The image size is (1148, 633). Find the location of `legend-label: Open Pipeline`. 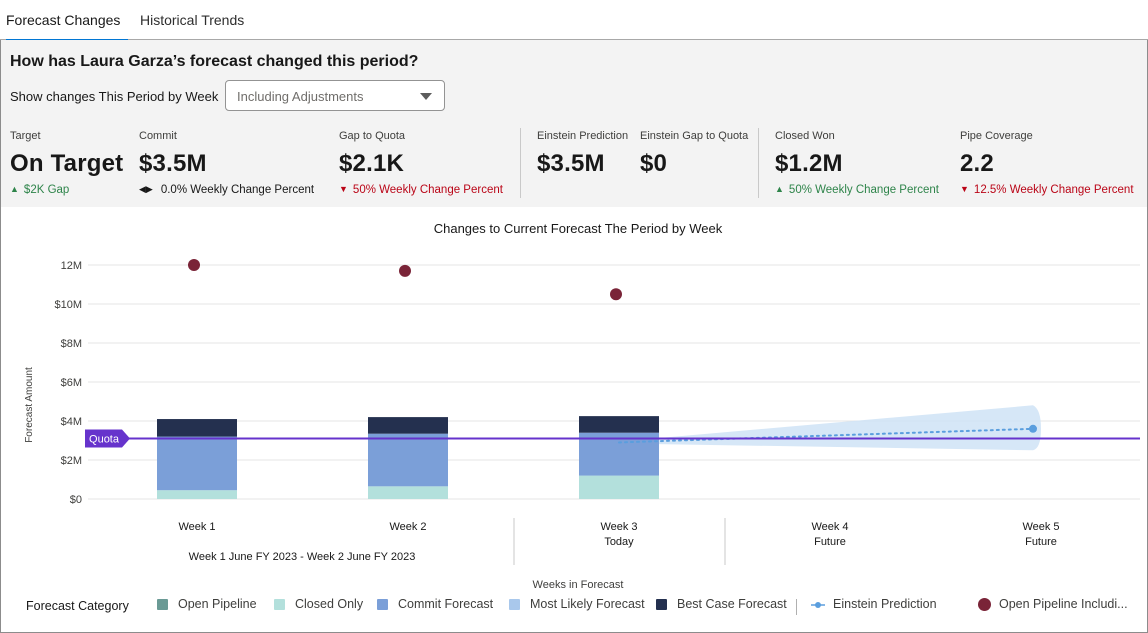

legend-label: Open Pipeline is located at coordinates (217, 604).